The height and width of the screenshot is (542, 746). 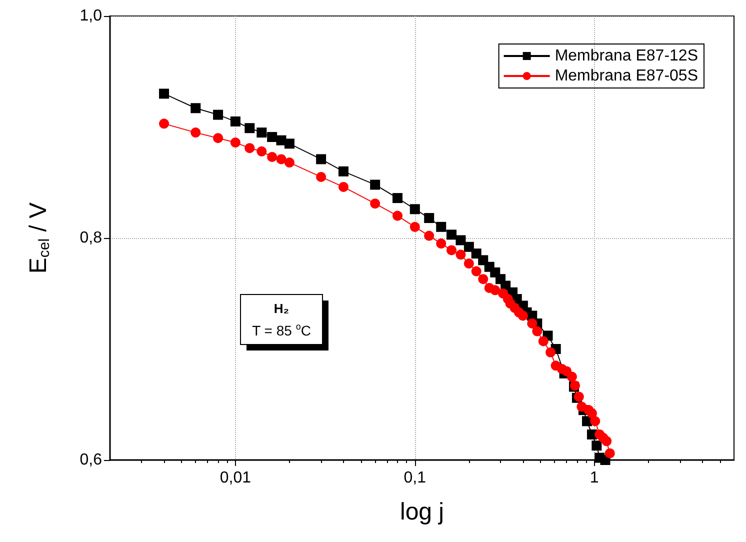 What do you see at coordinates (91, 16) in the screenshot?
I see `y-tick-label: 1,0` at bounding box center [91, 16].